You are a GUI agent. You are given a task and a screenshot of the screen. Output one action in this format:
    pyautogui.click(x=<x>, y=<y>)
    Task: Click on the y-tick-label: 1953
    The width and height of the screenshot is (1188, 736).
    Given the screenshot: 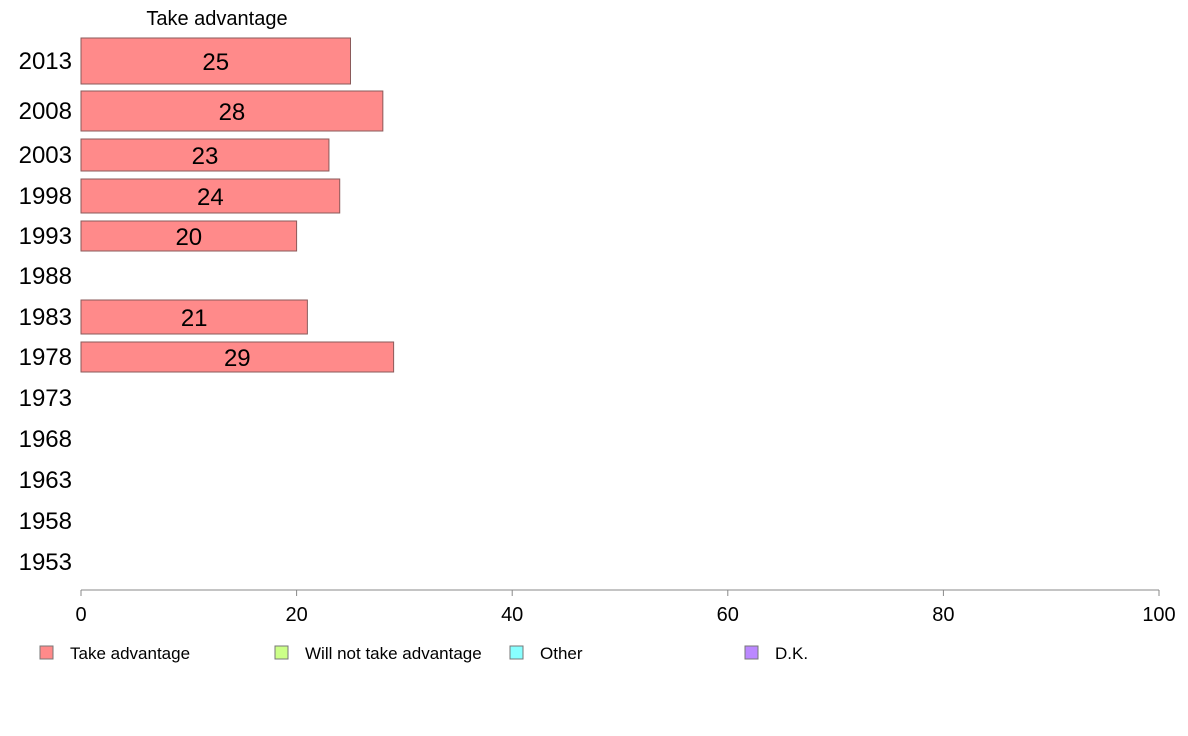 What is the action you would take?
    pyautogui.click(x=45, y=562)
    